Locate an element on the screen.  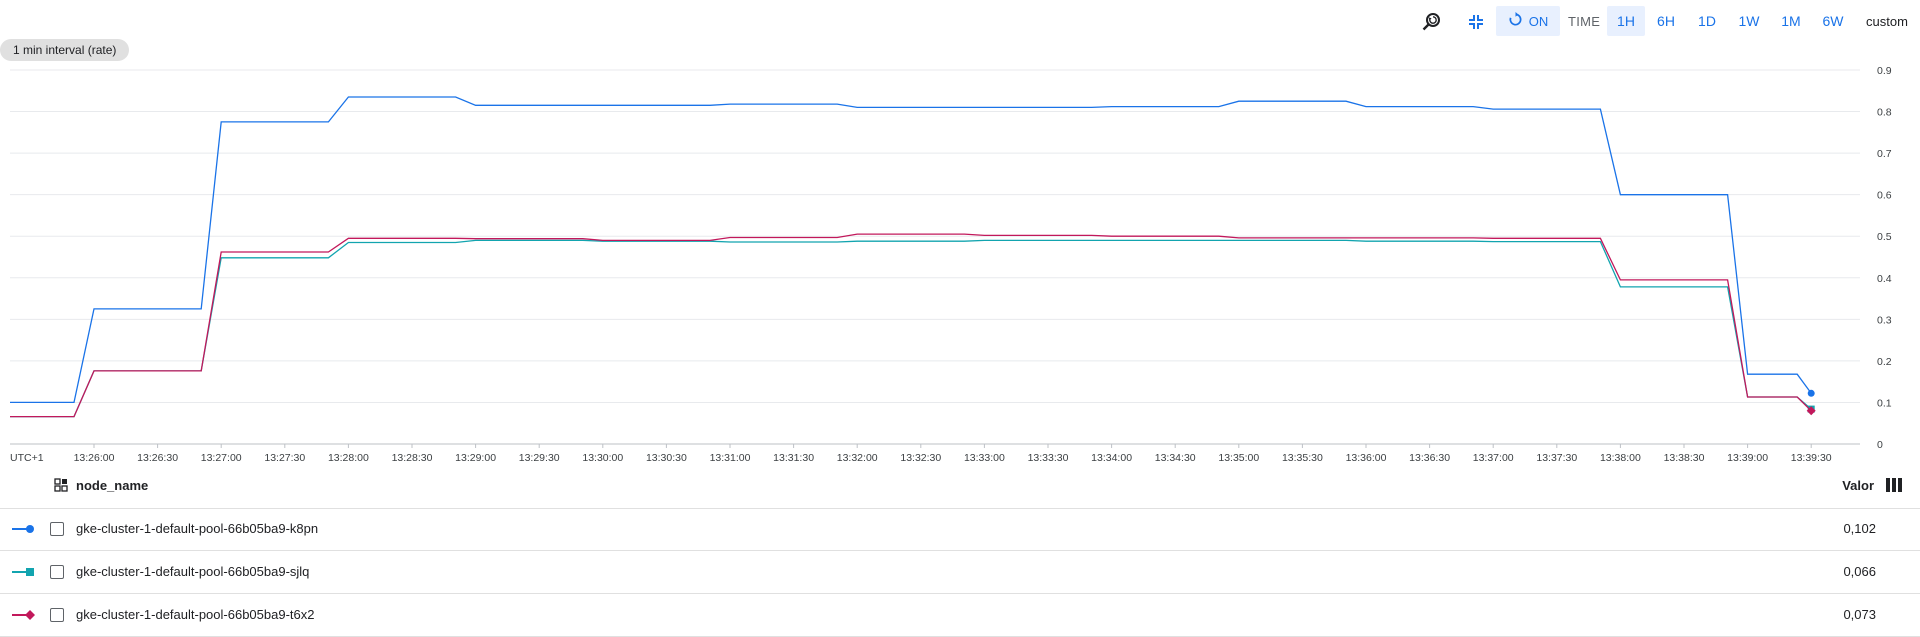
range-1m-button: 1M is located at coordinates (1791, 21).